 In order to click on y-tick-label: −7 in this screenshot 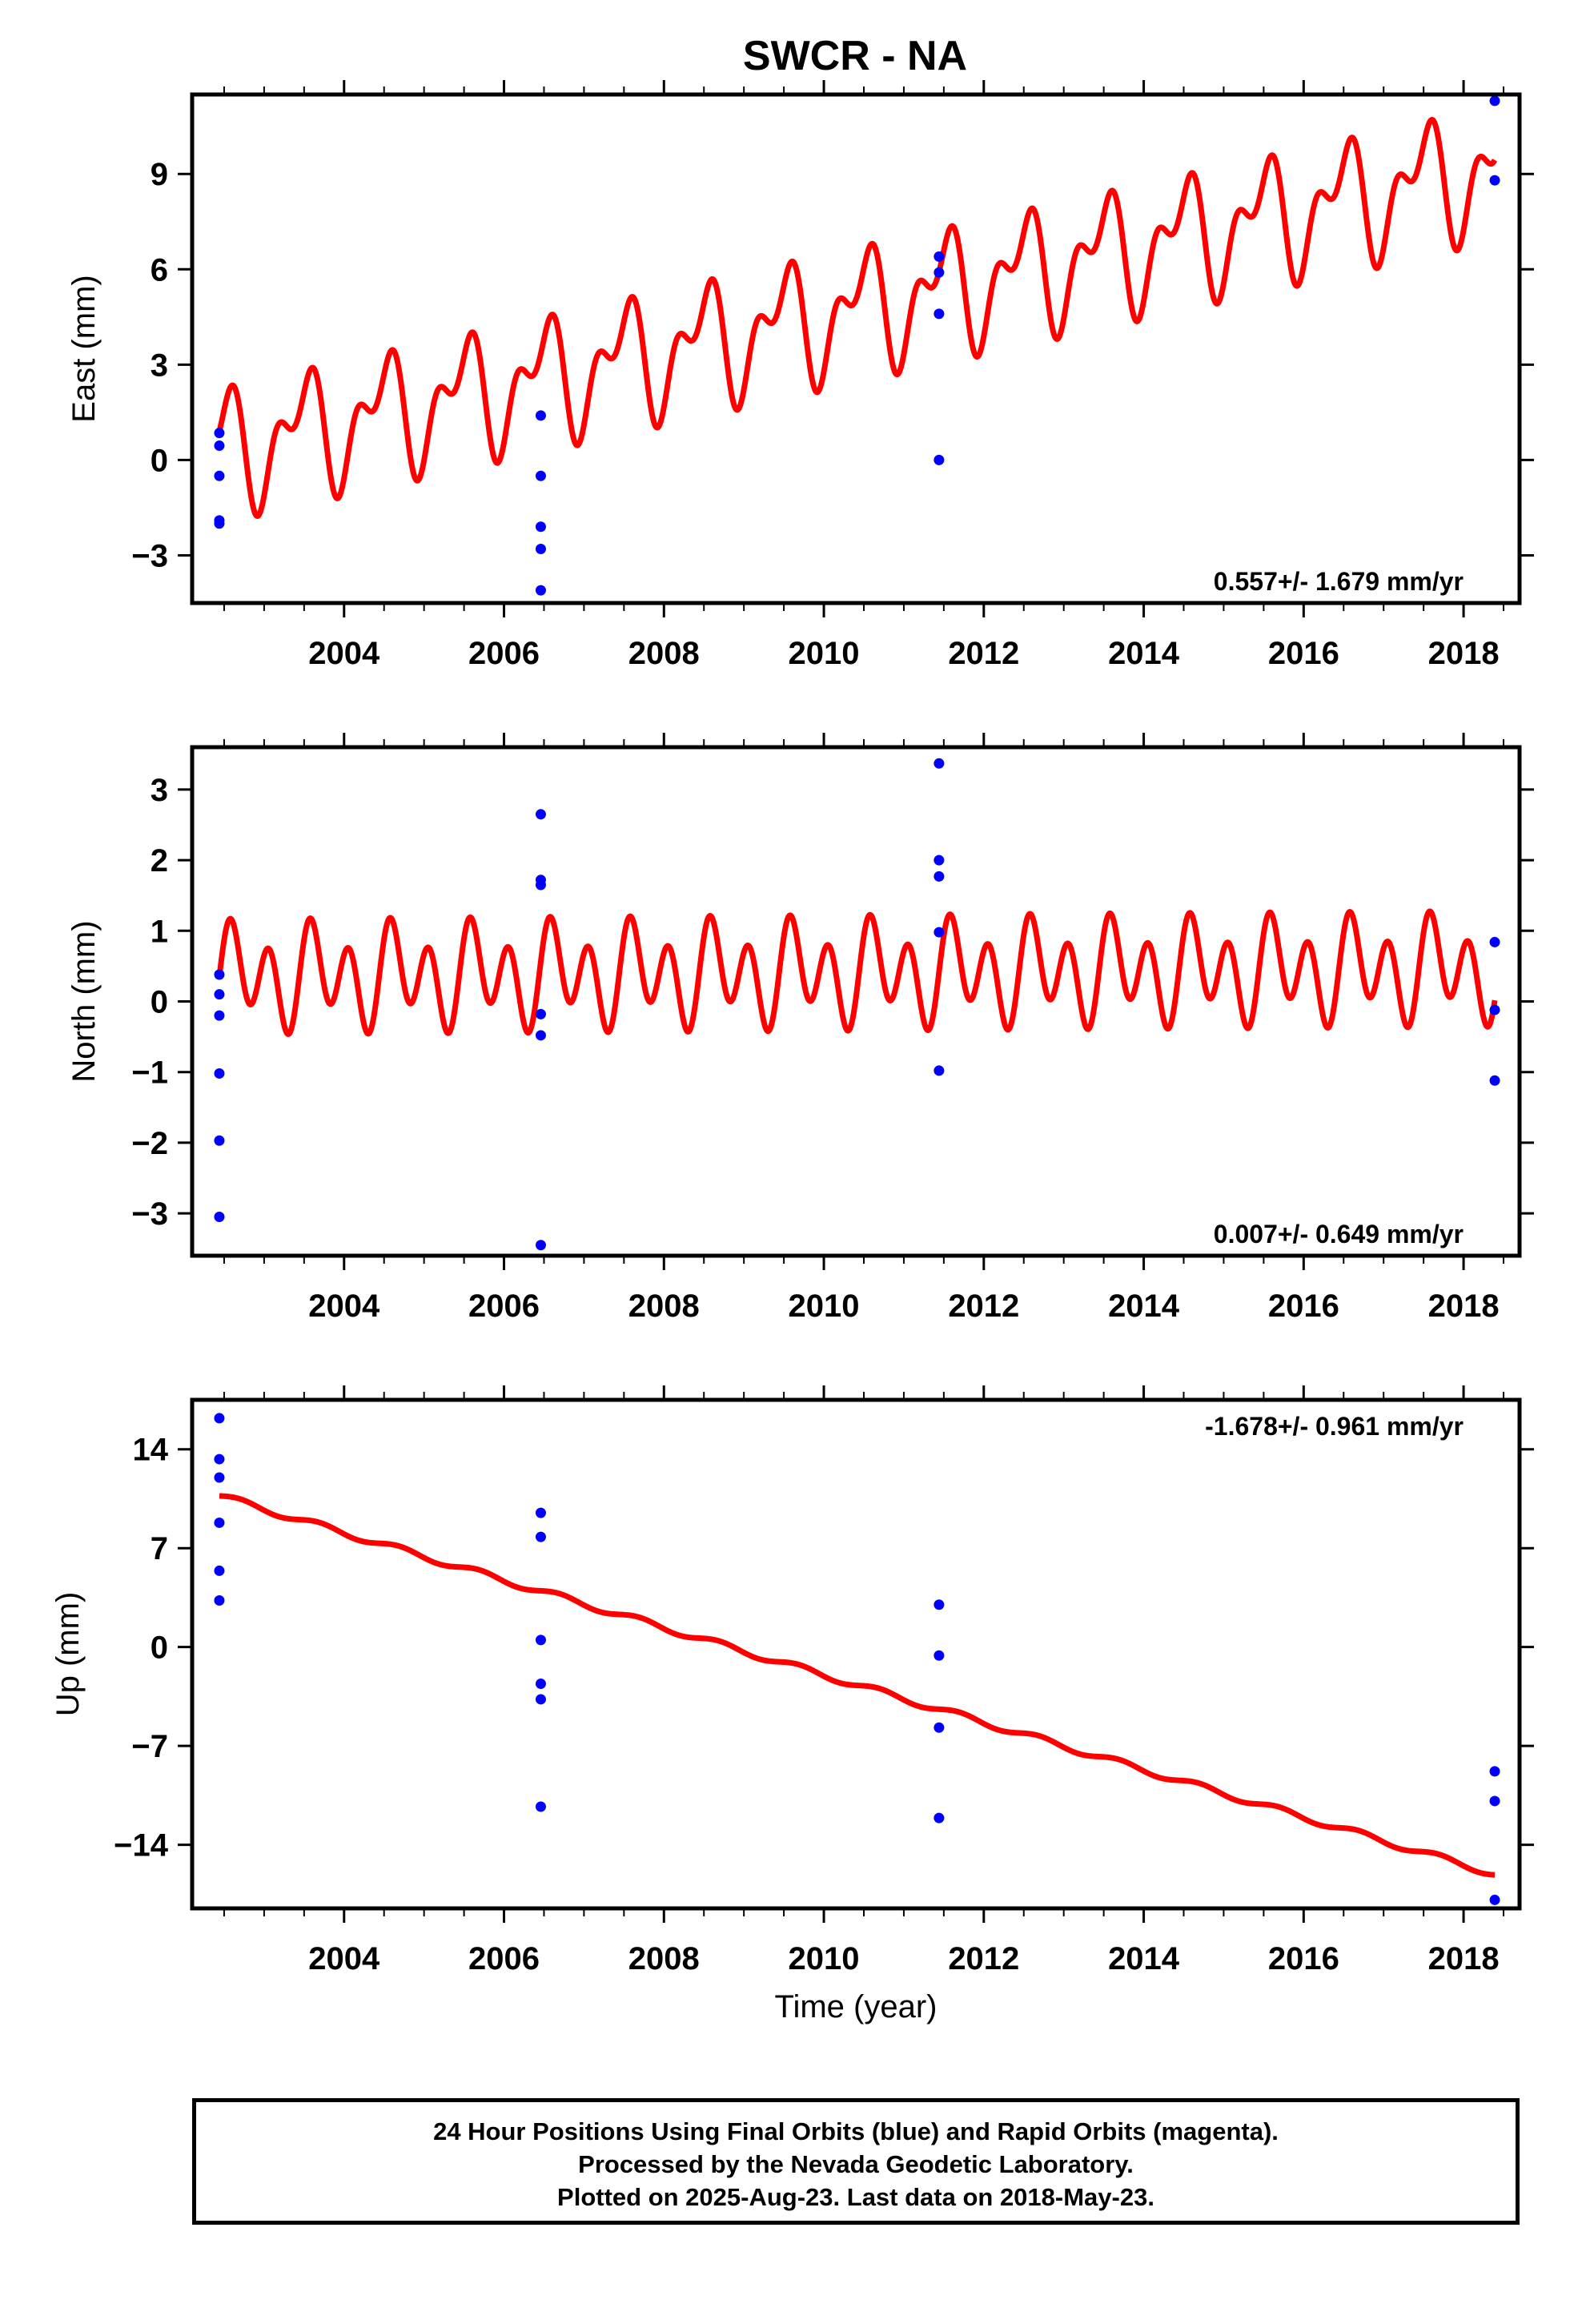, I will do `click(149, 1746)`.